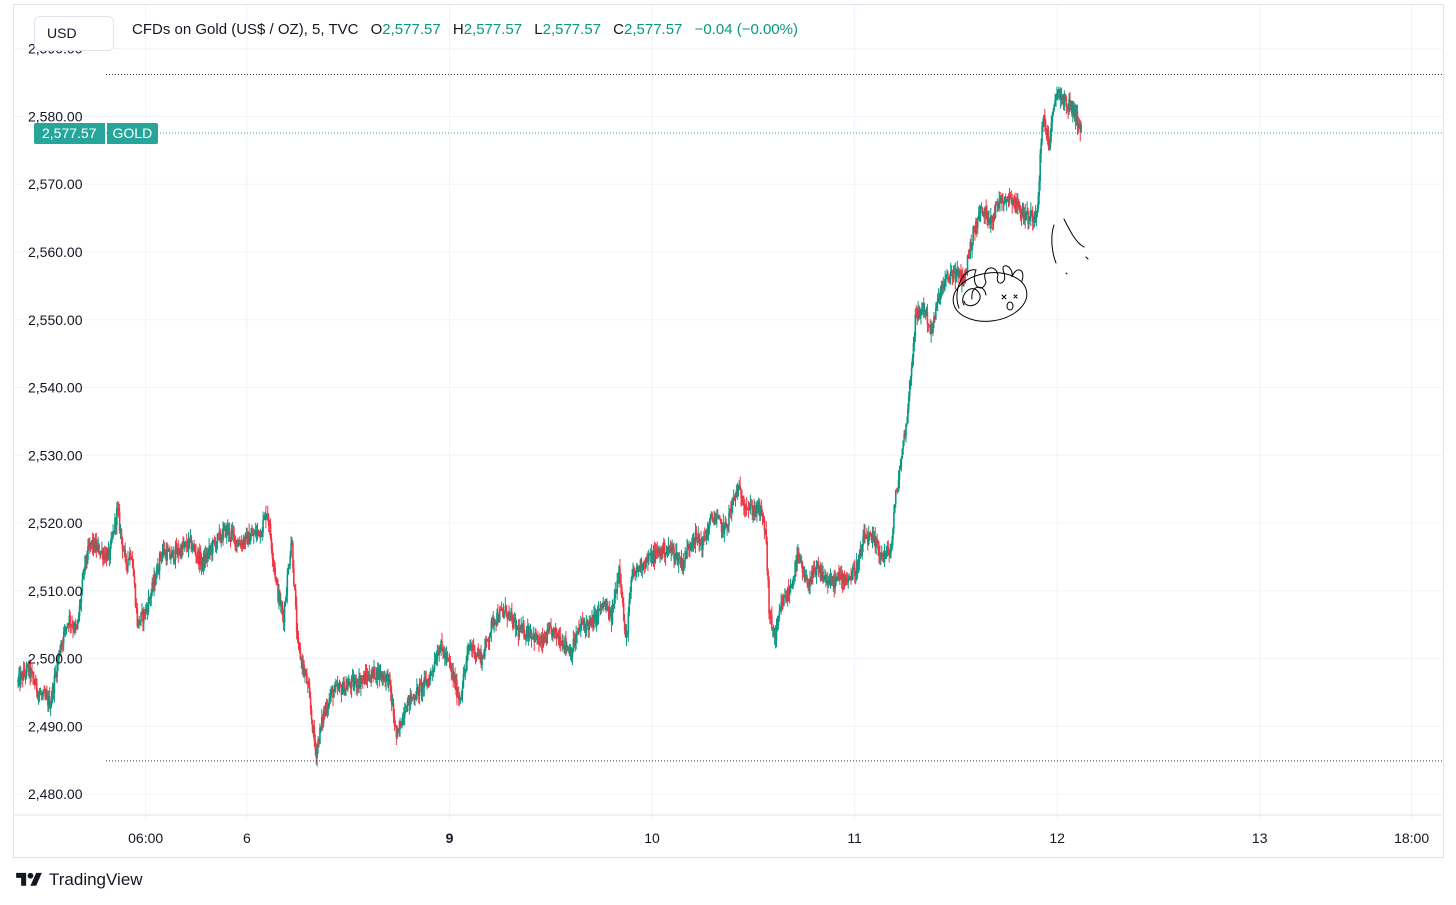 This screenshot has width=1456, height=905. Describe the element at coordinates (145, 838) in the screenshot. I see `x-tick-label: 06:00` at that location.